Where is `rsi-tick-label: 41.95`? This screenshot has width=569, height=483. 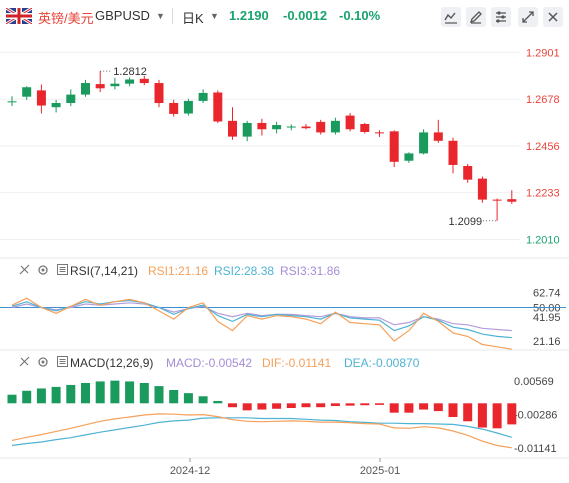 rsi-tick-label: 41.95 is located at coordinates (547, 318).